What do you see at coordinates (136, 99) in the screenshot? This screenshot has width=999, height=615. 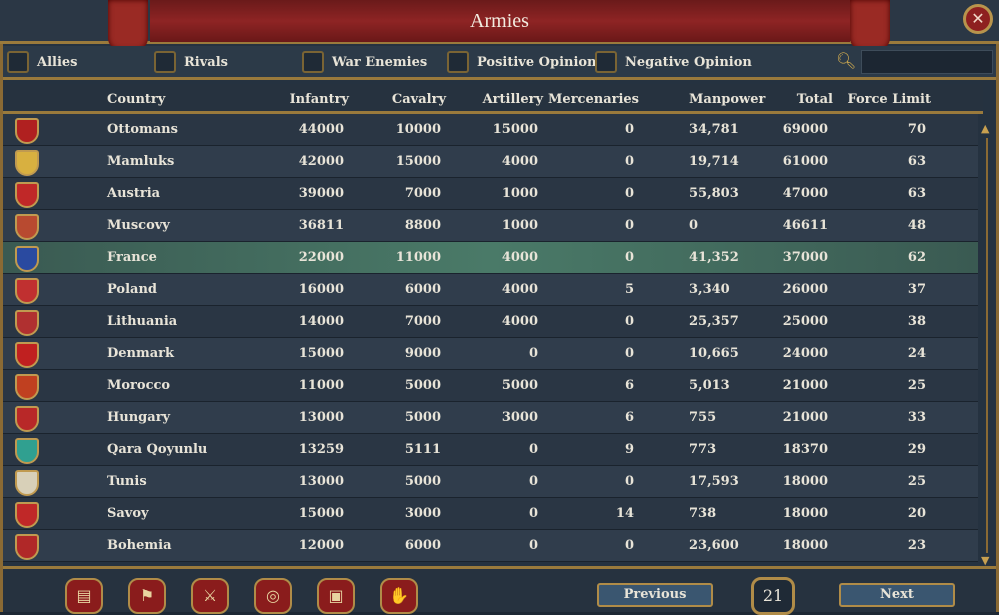 I see `col-country: Country` at bounding box center [136, 99].